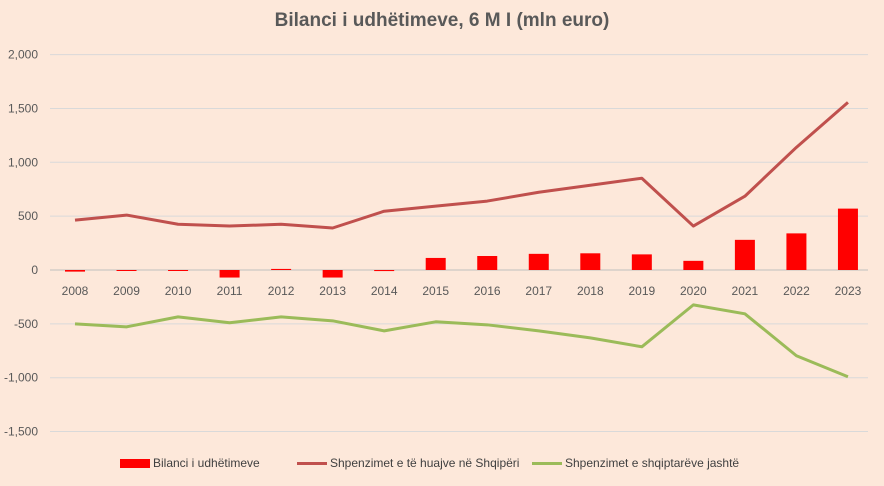 The width and height of the screenshot is (884, 486). What do you see at coordinates (135, 463) in the screenshot?
I see `legend-swatch-bar` at bounding box center [135, 463].